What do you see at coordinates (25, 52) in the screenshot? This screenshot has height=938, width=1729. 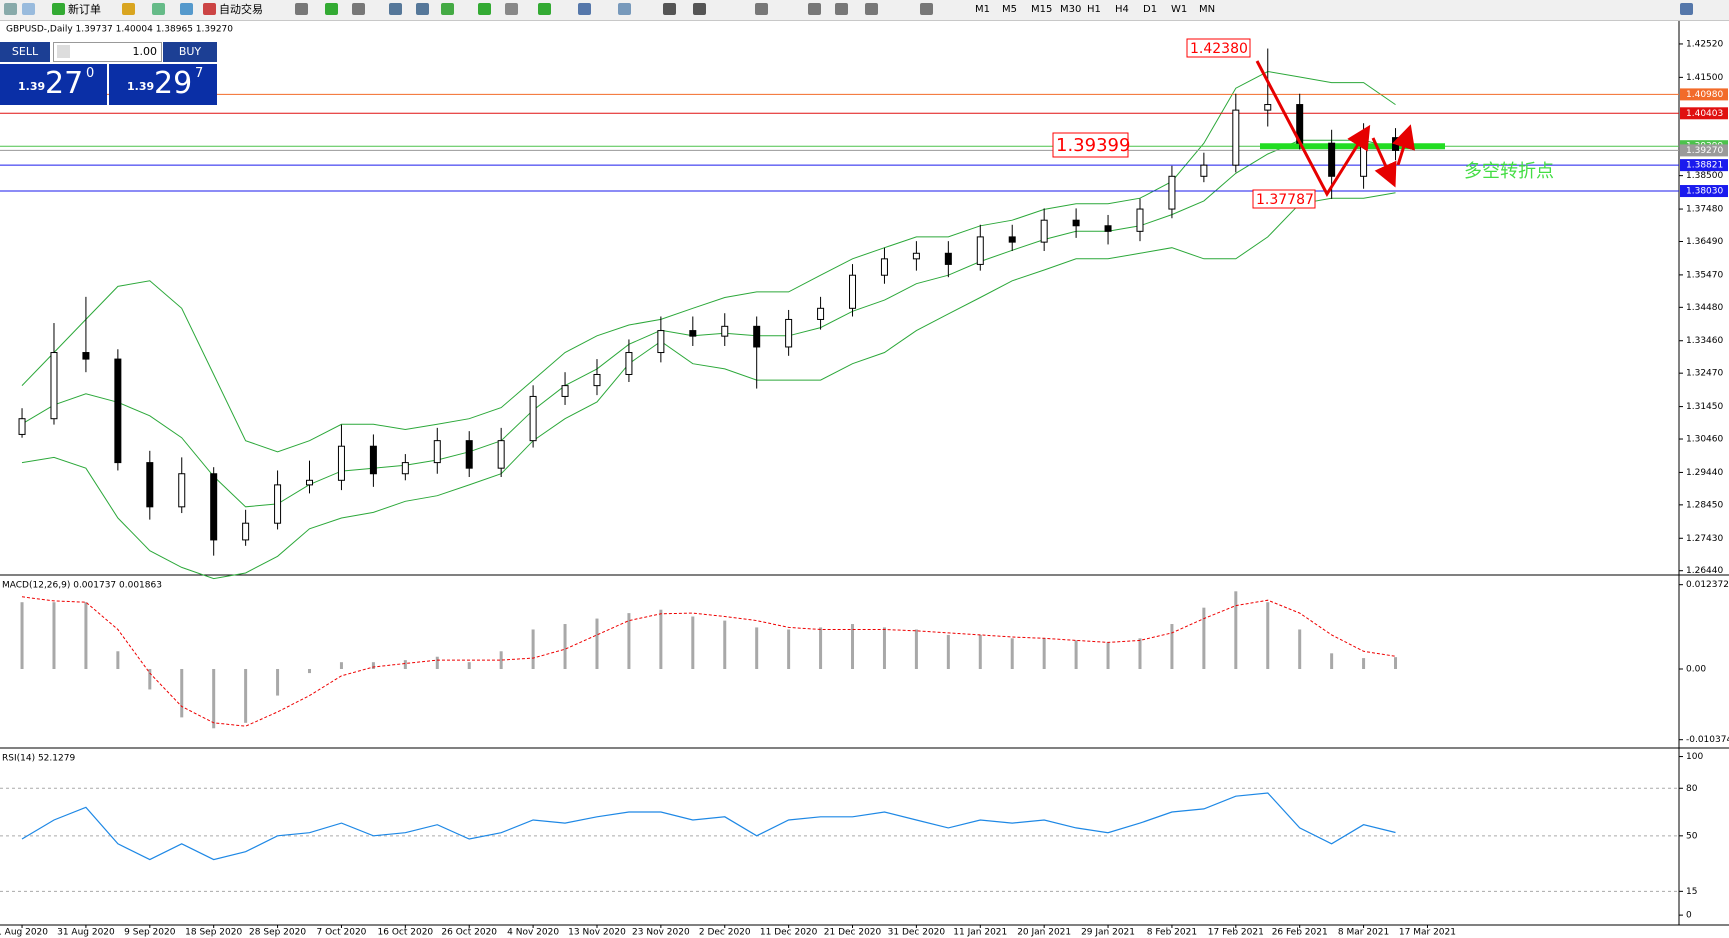 I see `sell-button: SELL` at bounding box center [25, 52].